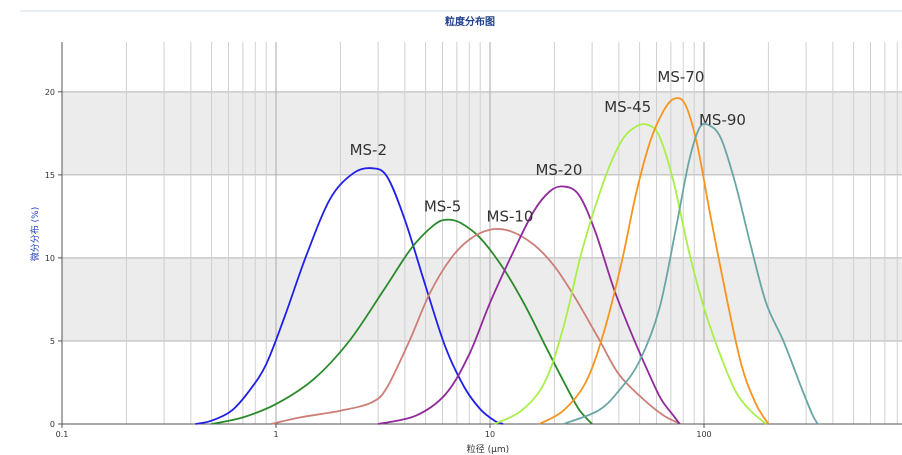 This screenshot has height=455, width=902. Describe the element at coordinates (703, 434) in the screenshot. I see `x-tick-label: 100` at that location.